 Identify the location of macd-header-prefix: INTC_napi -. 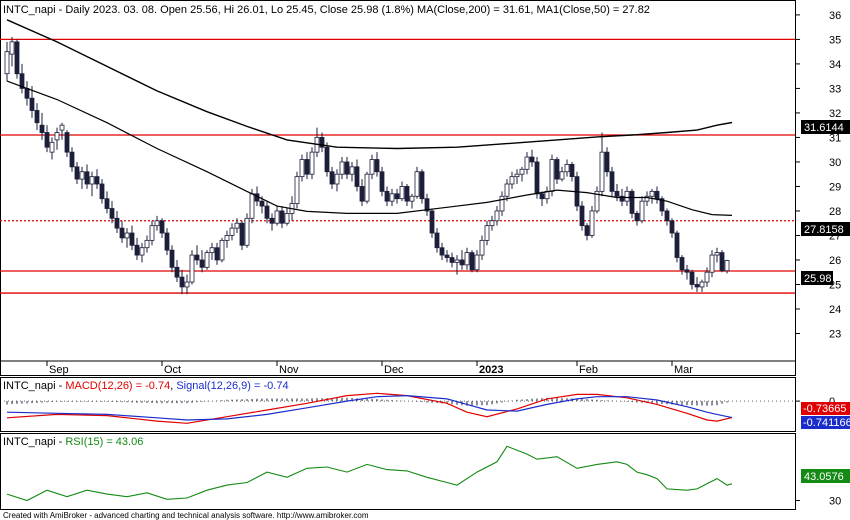
(34, 386).